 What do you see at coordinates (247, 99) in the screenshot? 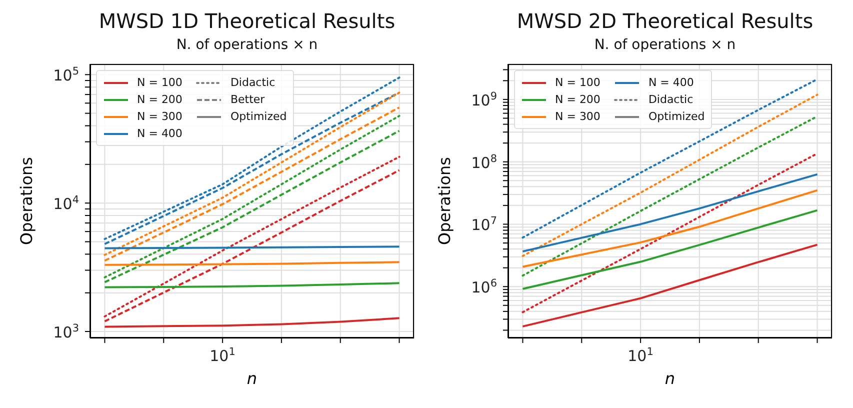
I see `legend-label: Better` at bounding box center [247, 99].